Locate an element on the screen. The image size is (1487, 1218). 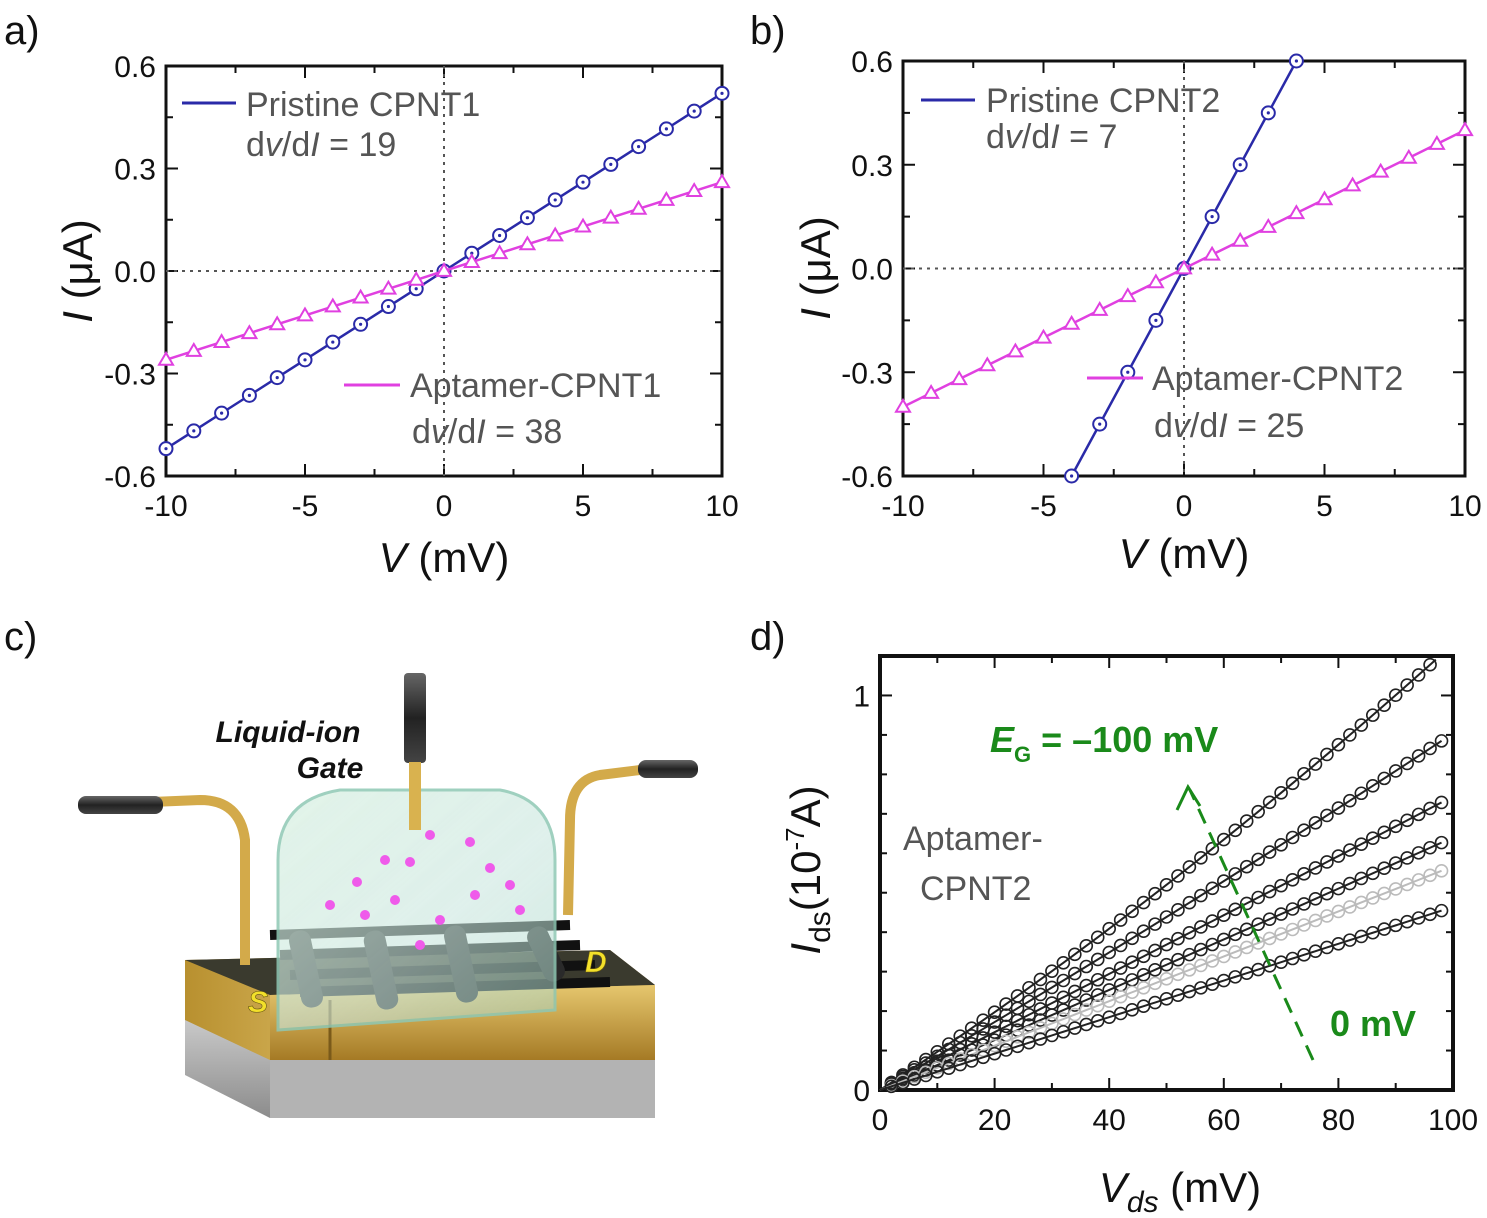
x-tick-label: 80 is located at coordinates (1338, 1120).